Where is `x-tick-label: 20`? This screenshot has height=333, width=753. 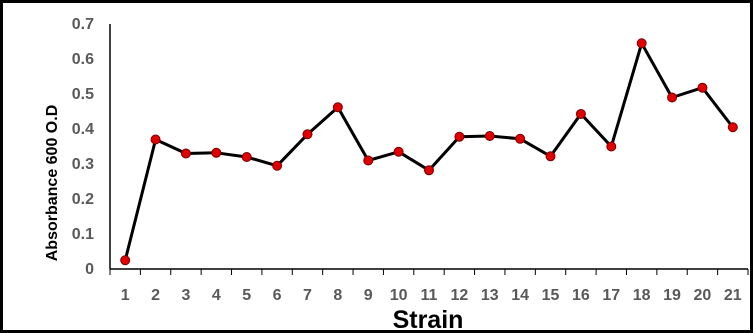
x-tick-label: 20 is located at coordinates (703, 295).